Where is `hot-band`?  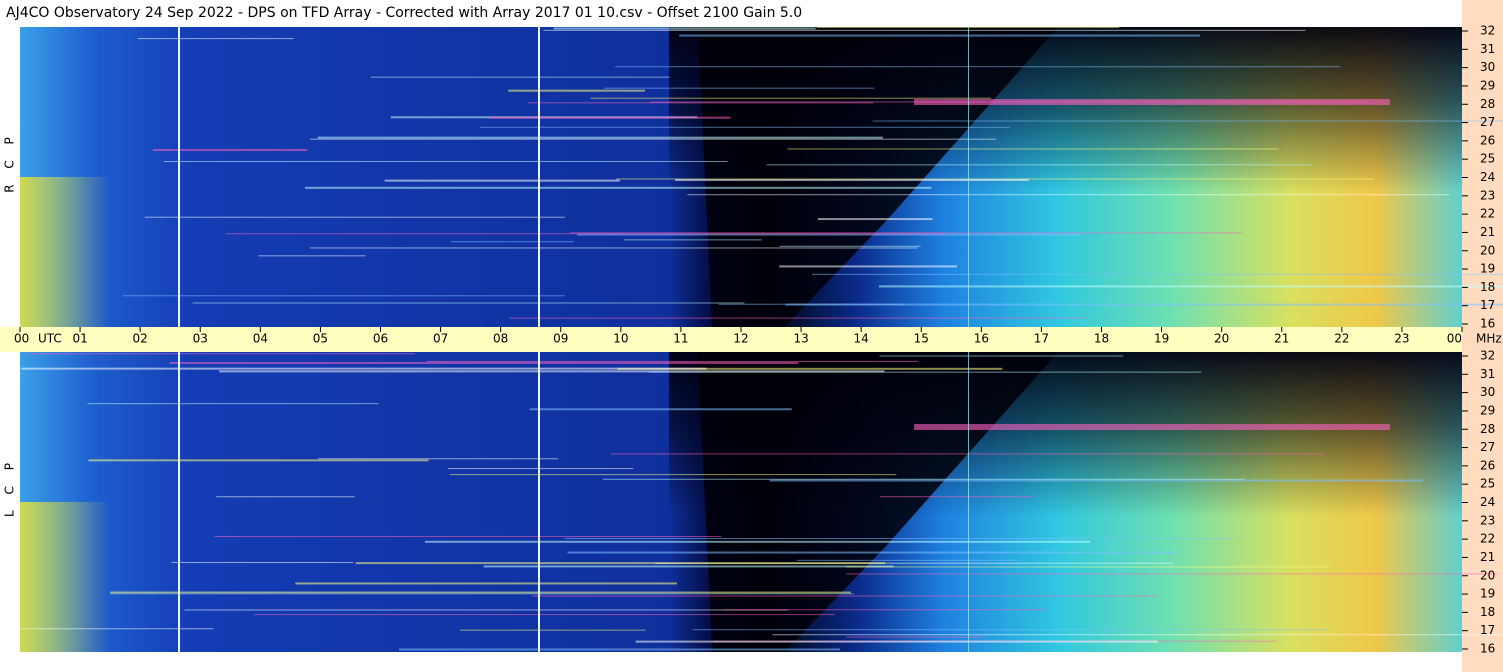 hot-band is located at coordinates (1152, 102).